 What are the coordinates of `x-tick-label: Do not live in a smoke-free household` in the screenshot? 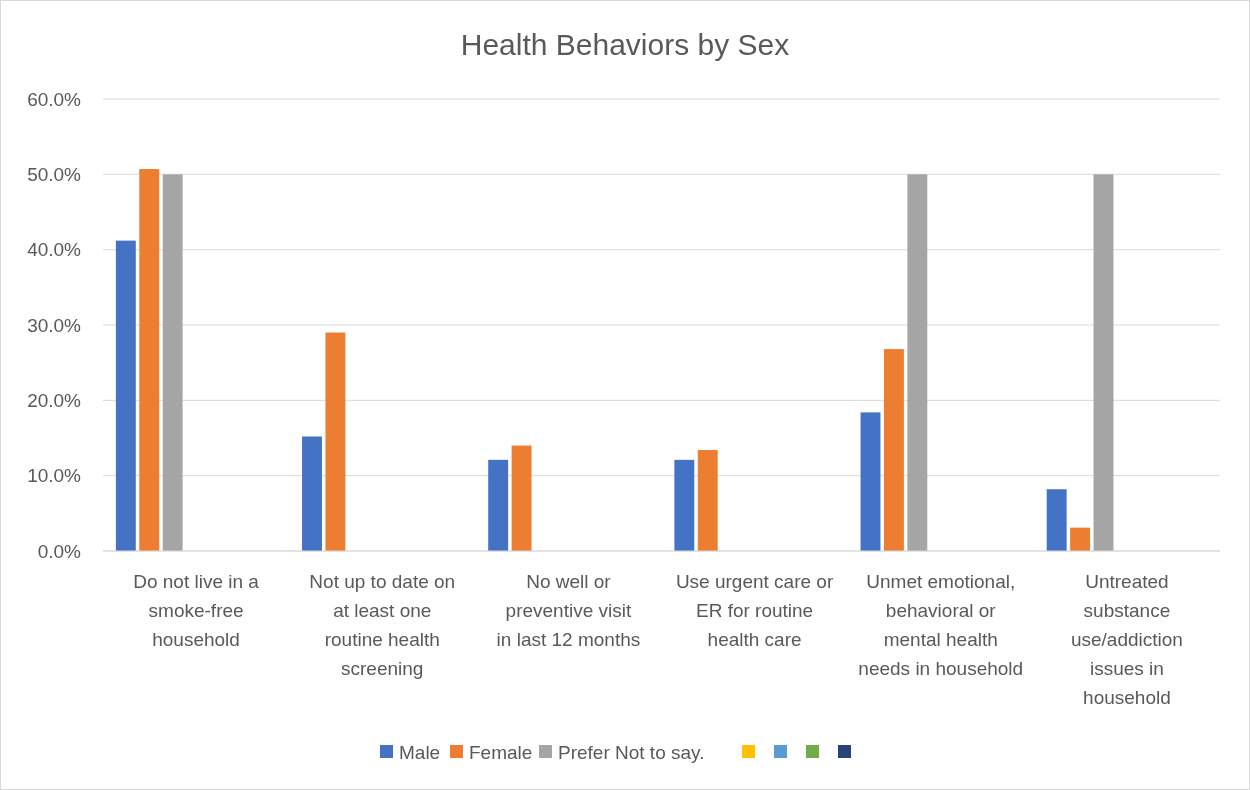 It's located at (196, 610).